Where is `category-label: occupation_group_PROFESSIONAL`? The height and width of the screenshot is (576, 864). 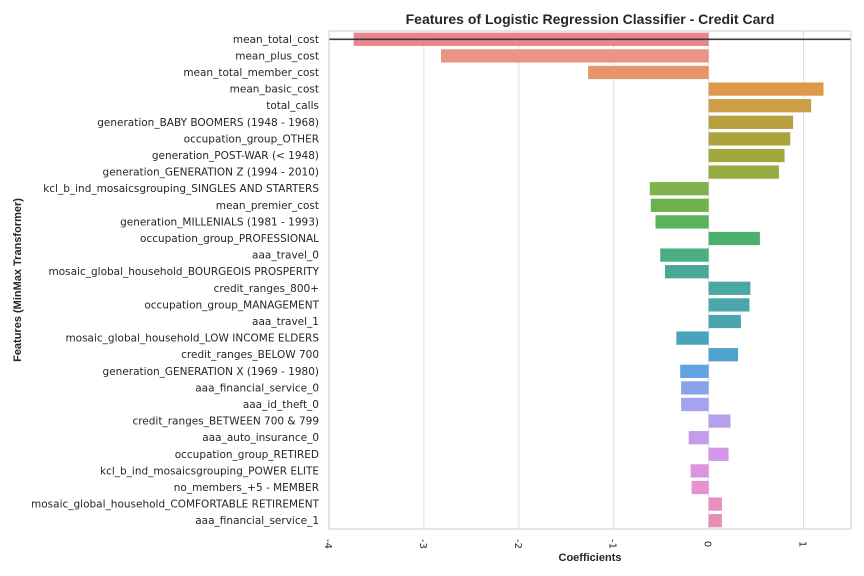
category-label: occupation_group_PROFESSIONAL is located at coordinates (229, 239).